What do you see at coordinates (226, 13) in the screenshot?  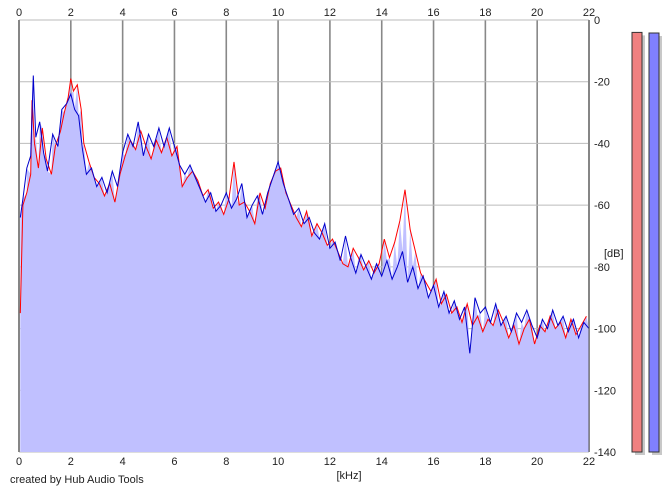 I see `x-tick-label-top: 8` at bounding box center [226, 13].